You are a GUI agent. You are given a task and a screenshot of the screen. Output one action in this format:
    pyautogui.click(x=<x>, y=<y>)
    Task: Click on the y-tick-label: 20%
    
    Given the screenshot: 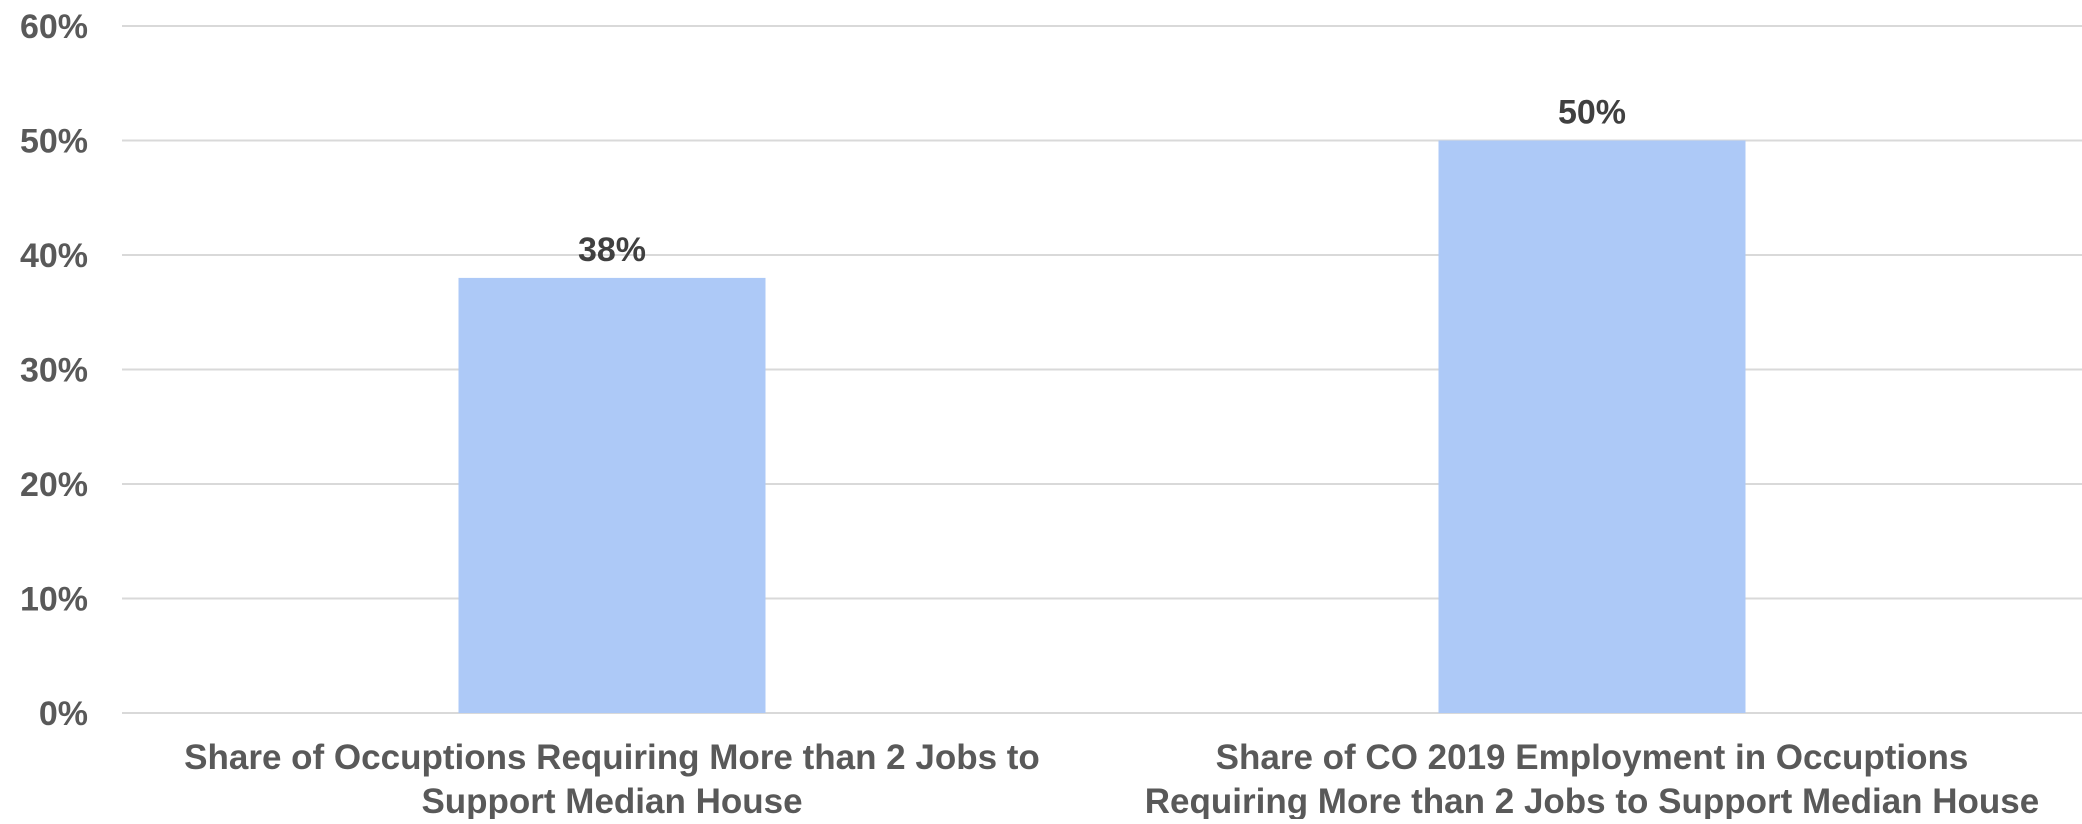 What is the action you would take?
    pyautogui.click(x=54, y=485)
    